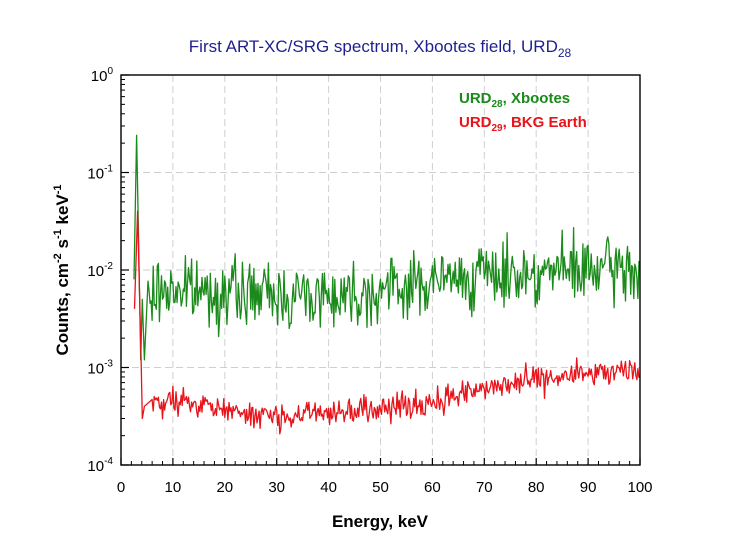 The height and width of the screenshot is (542, 735). Describe the element at coordinates (380, 487) in the screenshot. I see `x-tick-label: 50` at that location.